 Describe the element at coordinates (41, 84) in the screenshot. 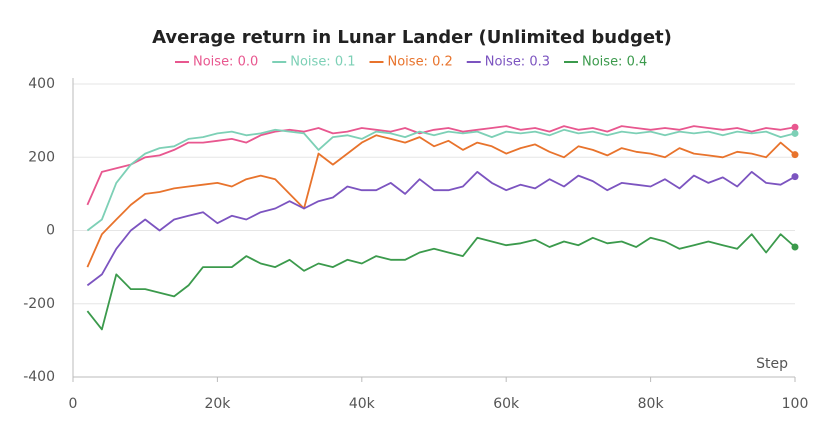

I see `y-tick-label: 400` at that location.